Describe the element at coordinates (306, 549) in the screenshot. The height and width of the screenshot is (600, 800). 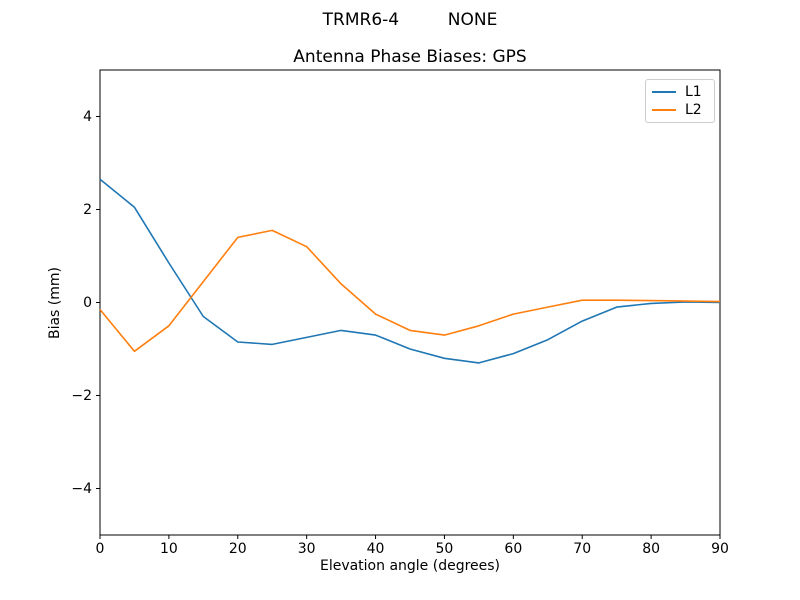
I see `x-tick-label: 30` at that location.